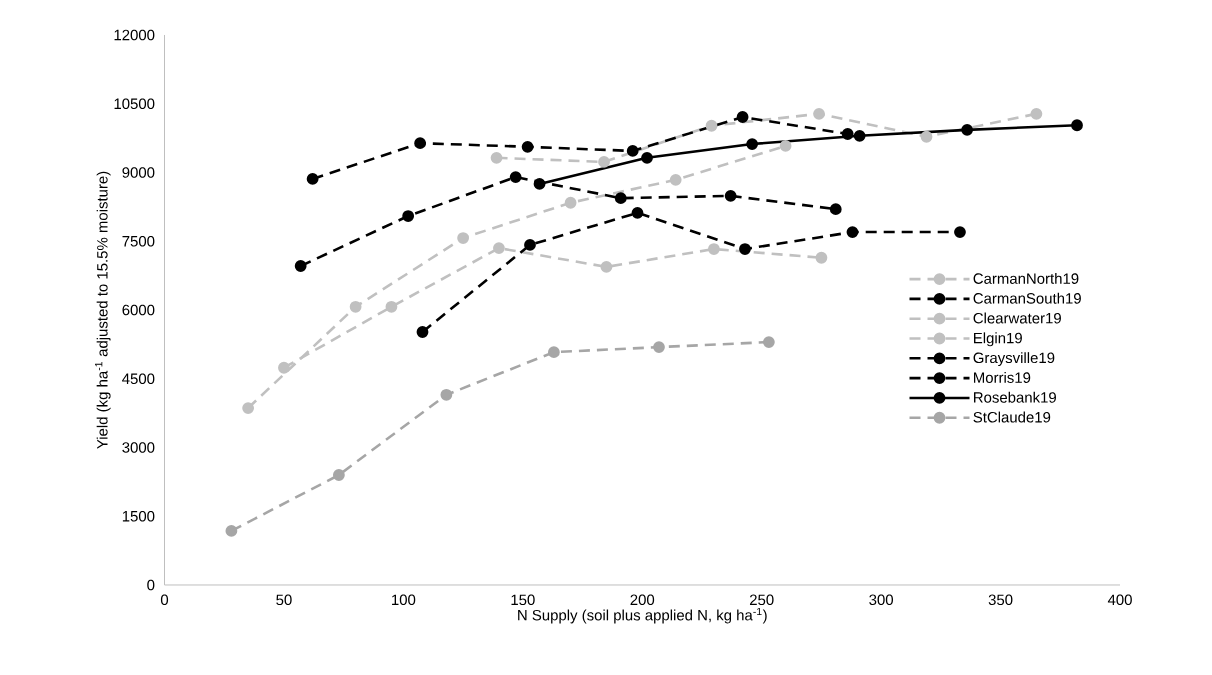 This screenshot has height=675, width=1212. I want to click on legend-label: Graysville19, so click(1014, 359).